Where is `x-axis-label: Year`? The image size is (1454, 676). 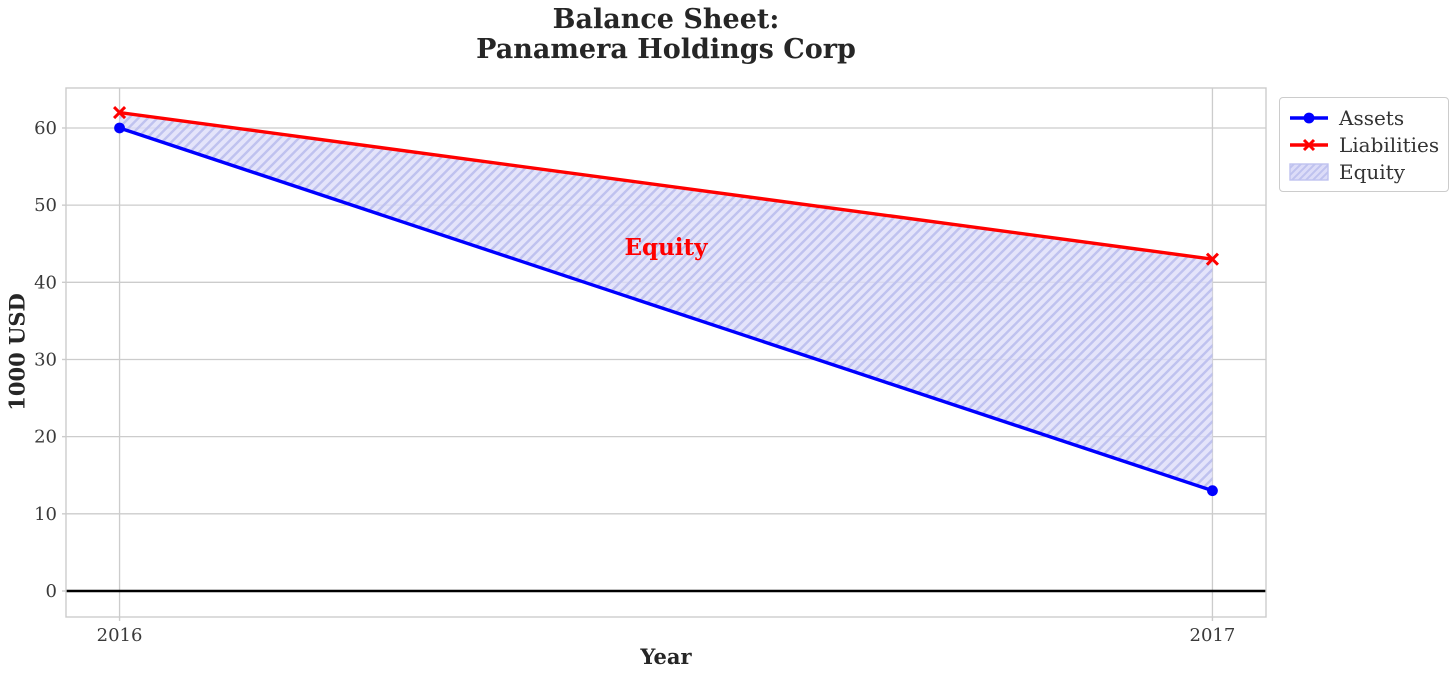
x-axis-label: Year is located at coordinates (666, 656).